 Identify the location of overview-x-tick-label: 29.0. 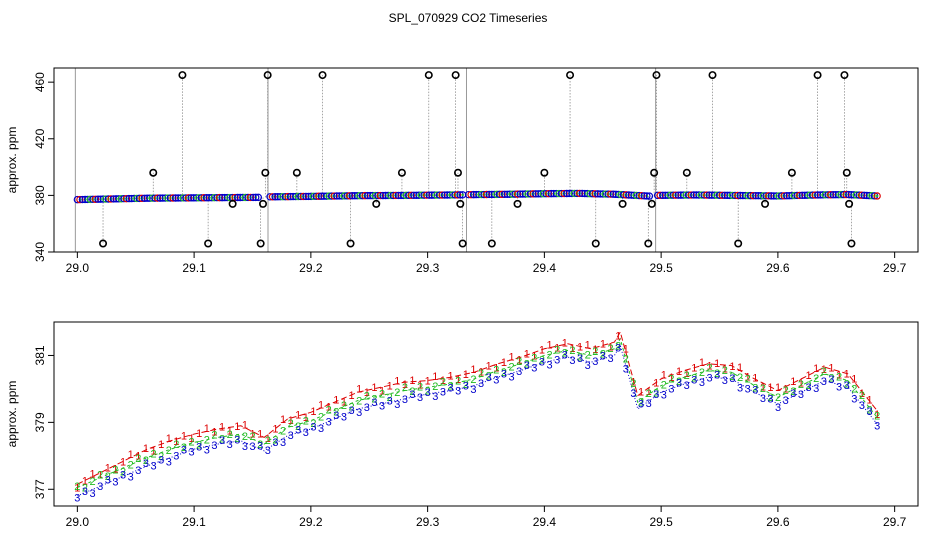
(78, 268).